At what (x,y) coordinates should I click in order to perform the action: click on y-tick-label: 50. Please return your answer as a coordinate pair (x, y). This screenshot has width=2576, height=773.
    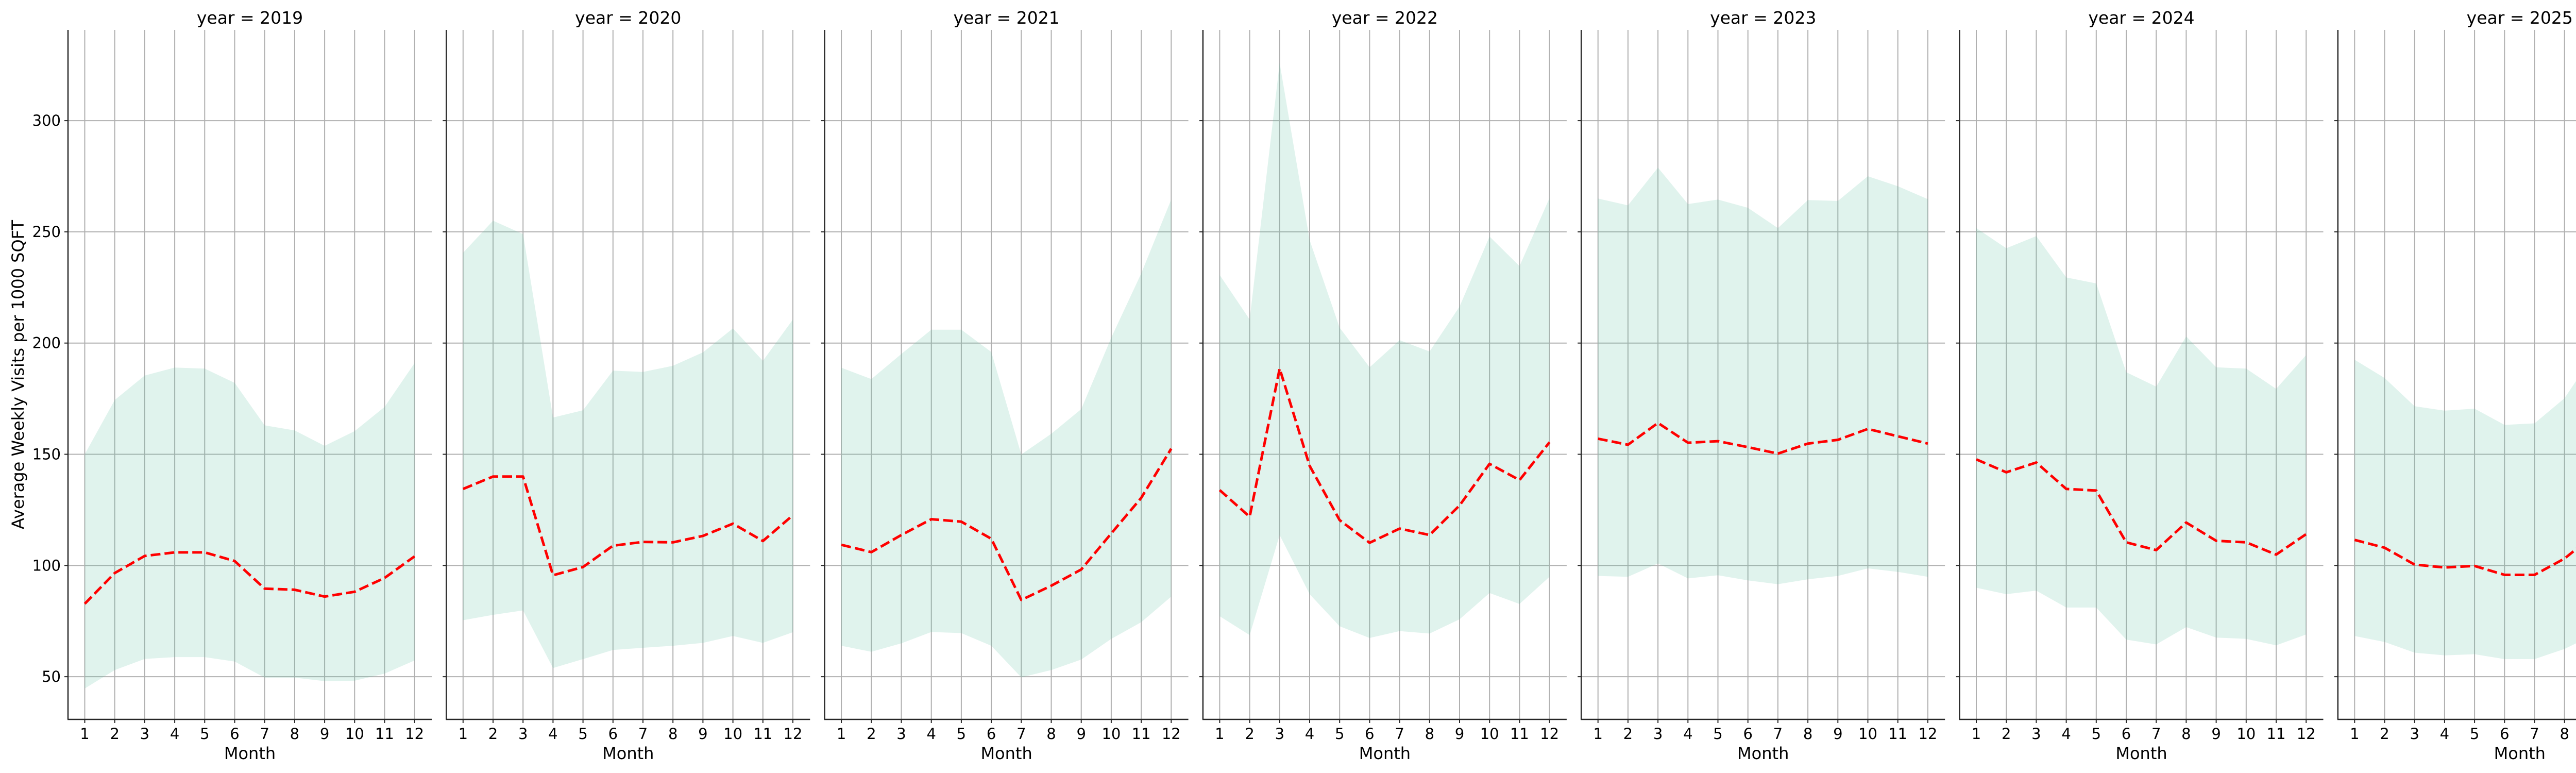
    Looking at the image, I should click on (51, 676).